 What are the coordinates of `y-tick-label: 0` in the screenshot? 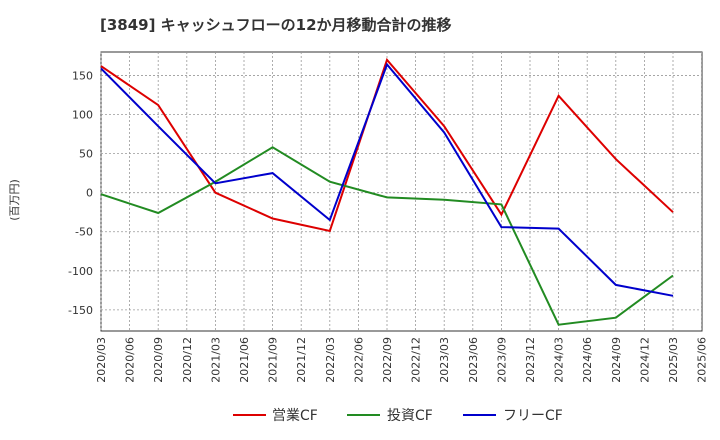 It's located at (89, 193).